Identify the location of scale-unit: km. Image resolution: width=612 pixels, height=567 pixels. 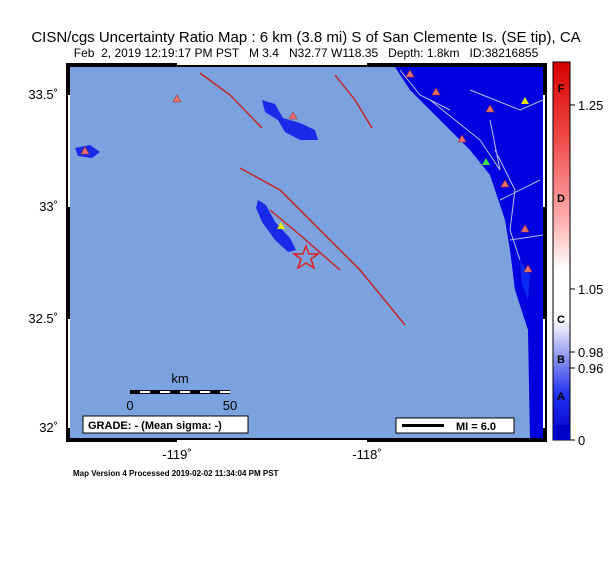
(179, 378).